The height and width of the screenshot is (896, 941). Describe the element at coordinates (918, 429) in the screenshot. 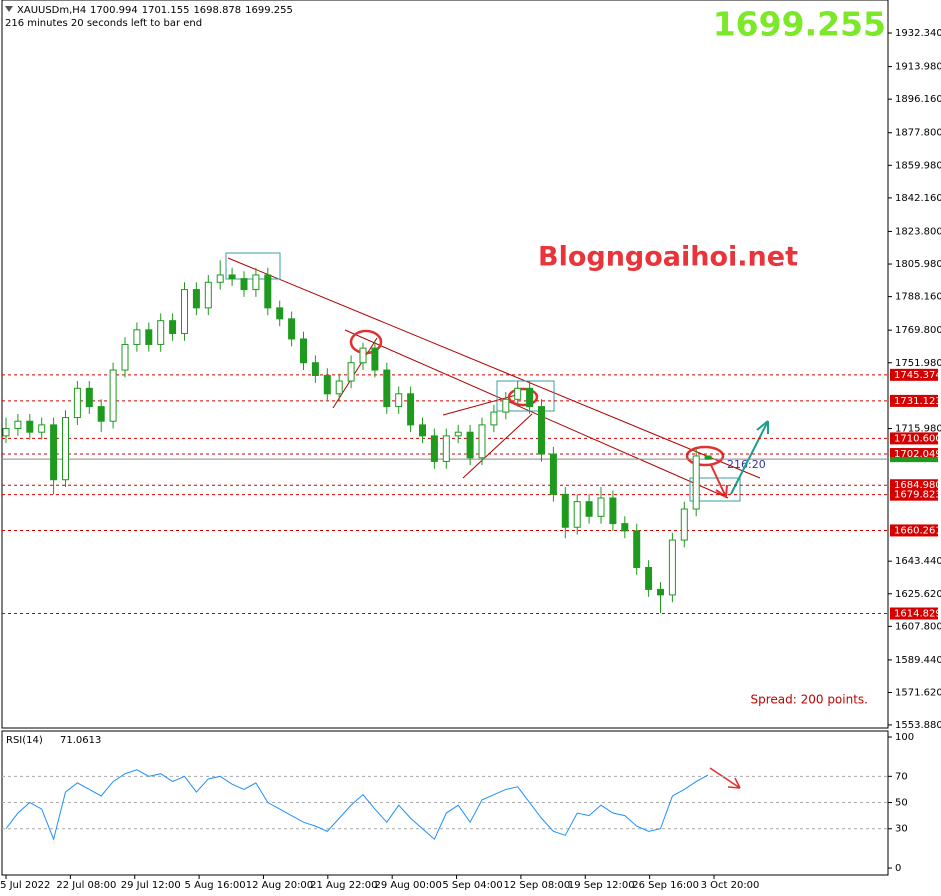

I see `y-tick-label: 1715.980` at that location.